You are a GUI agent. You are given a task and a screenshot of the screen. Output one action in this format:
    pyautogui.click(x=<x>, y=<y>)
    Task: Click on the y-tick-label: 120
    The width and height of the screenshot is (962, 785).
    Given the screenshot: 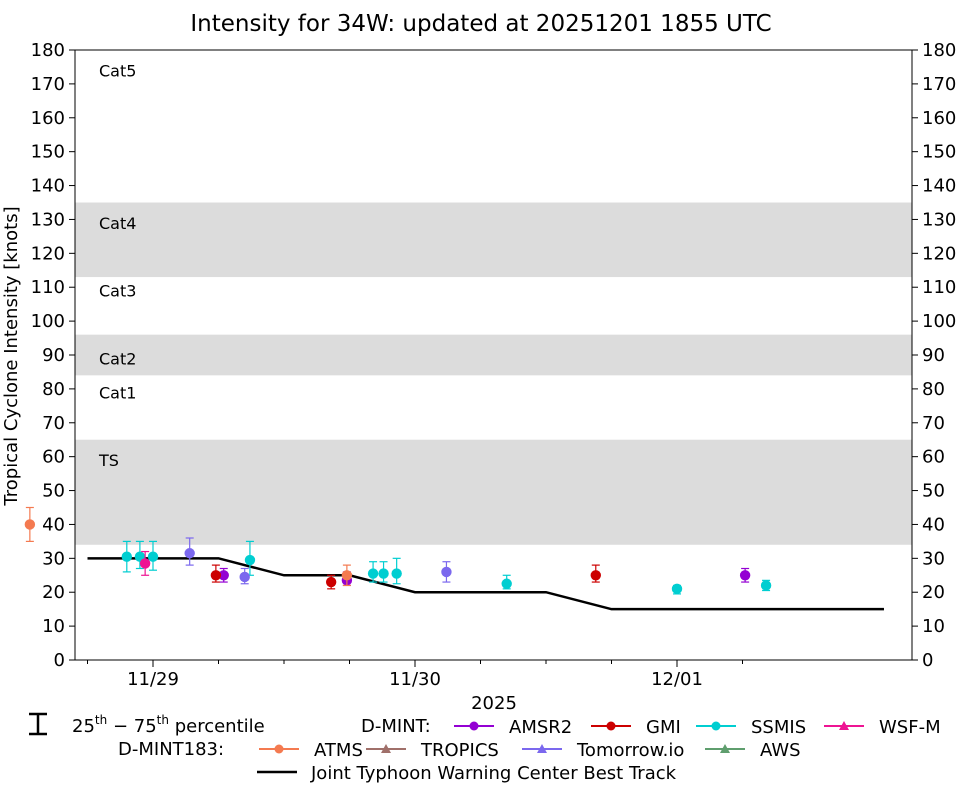 What is the action you would take?
    pyautogui.click(x=48, y=253)
    